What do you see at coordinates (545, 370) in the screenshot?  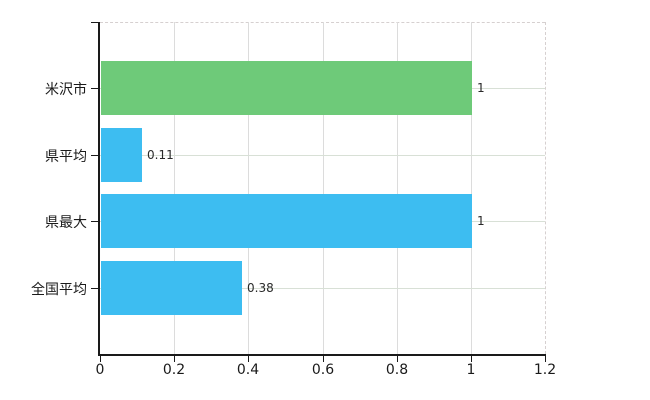 I see `x-tick-label: 1.2` at bounding box center [545, 370].